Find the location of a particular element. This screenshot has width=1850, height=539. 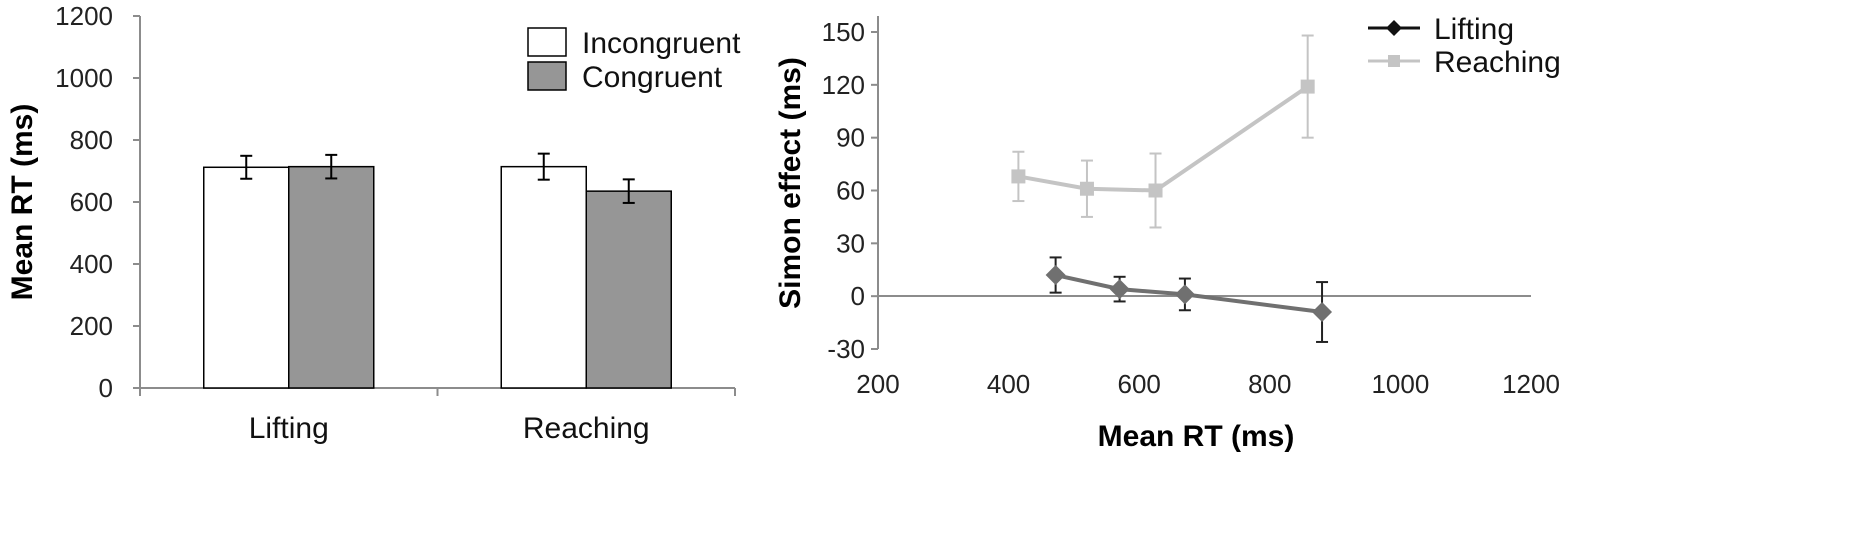

bar-incongruent-lifting is located at coordinates (246, 277).